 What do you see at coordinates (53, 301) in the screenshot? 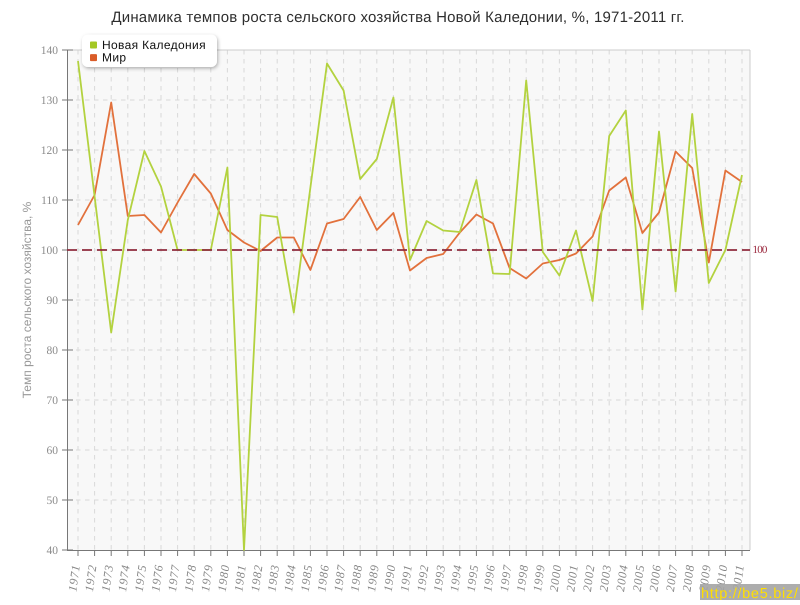
I see `svg-text: 90` at bounding box center [53, 301].